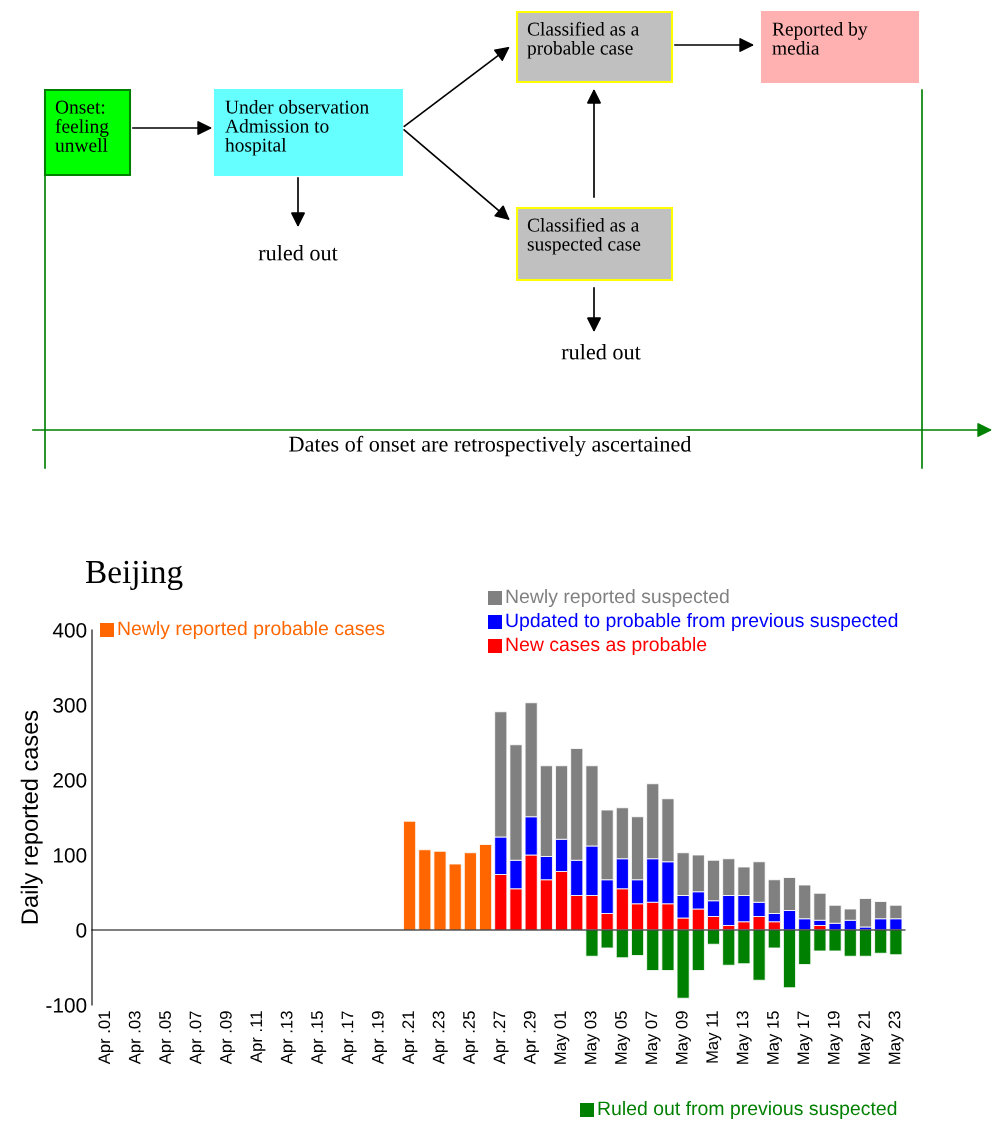  I want to click on y-tick-label: 0, so click(81, 930).